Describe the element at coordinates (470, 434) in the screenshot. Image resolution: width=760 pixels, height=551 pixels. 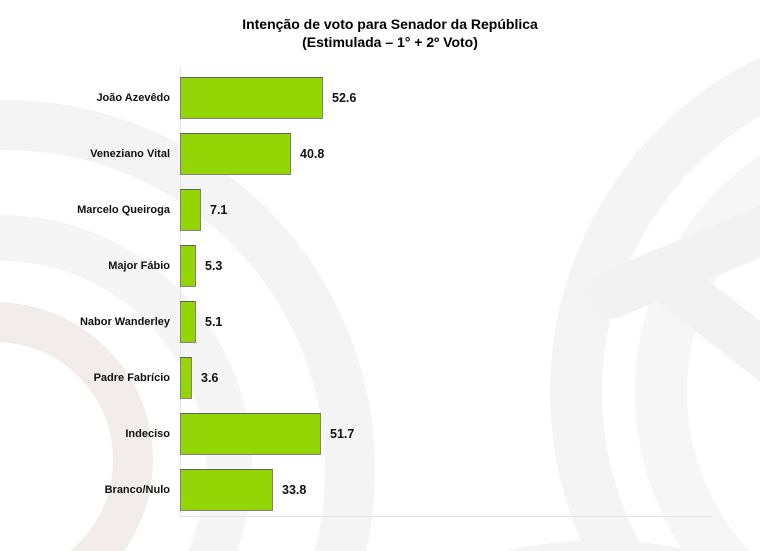
I see `bar-area: 51.7` at that location.